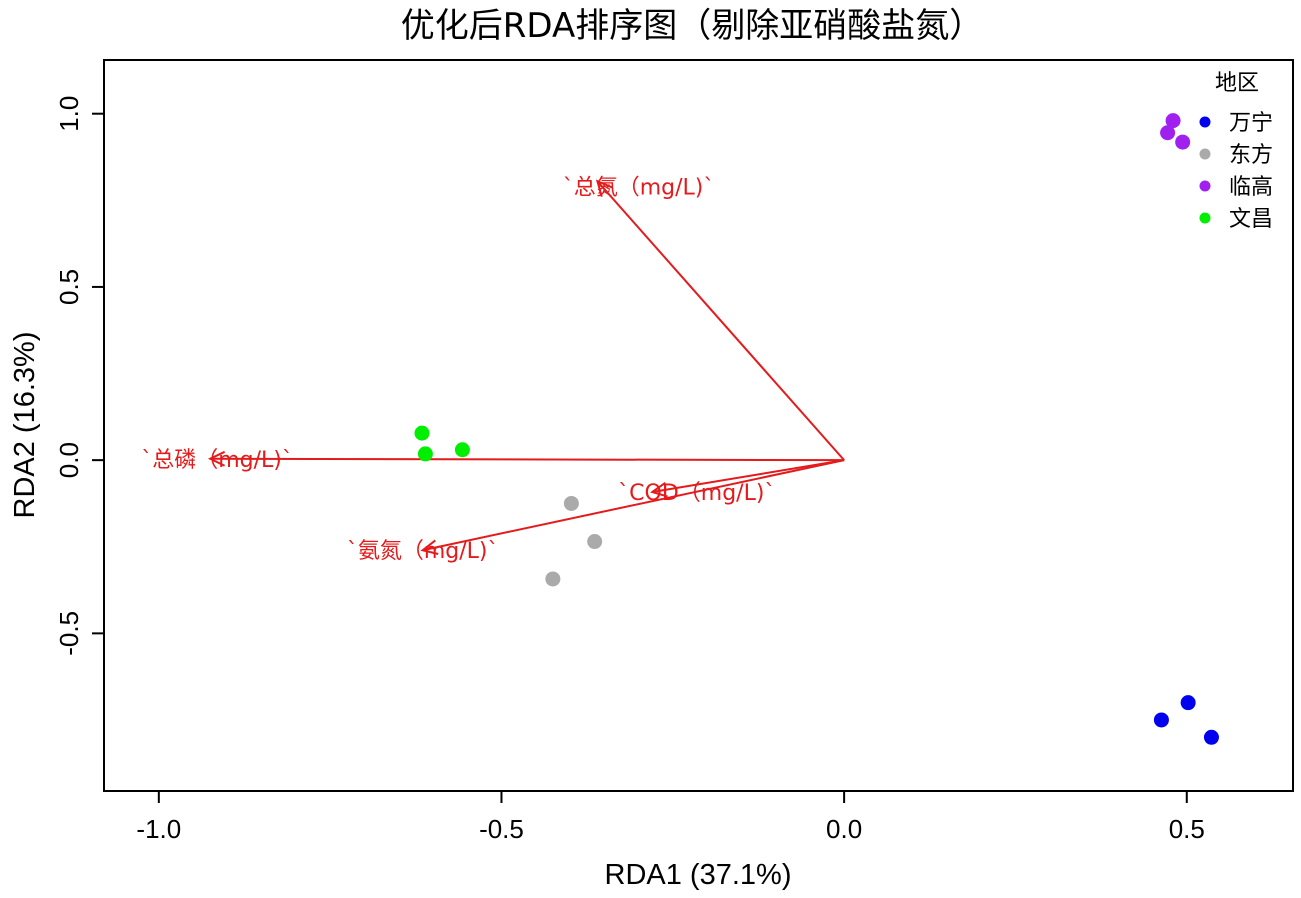 This screenshot has width=1301, height=898. What do you see at coordinates (1237, 83) in the screenshot?
I see `legend-title: 地区` at bounding box center [1237, 83].